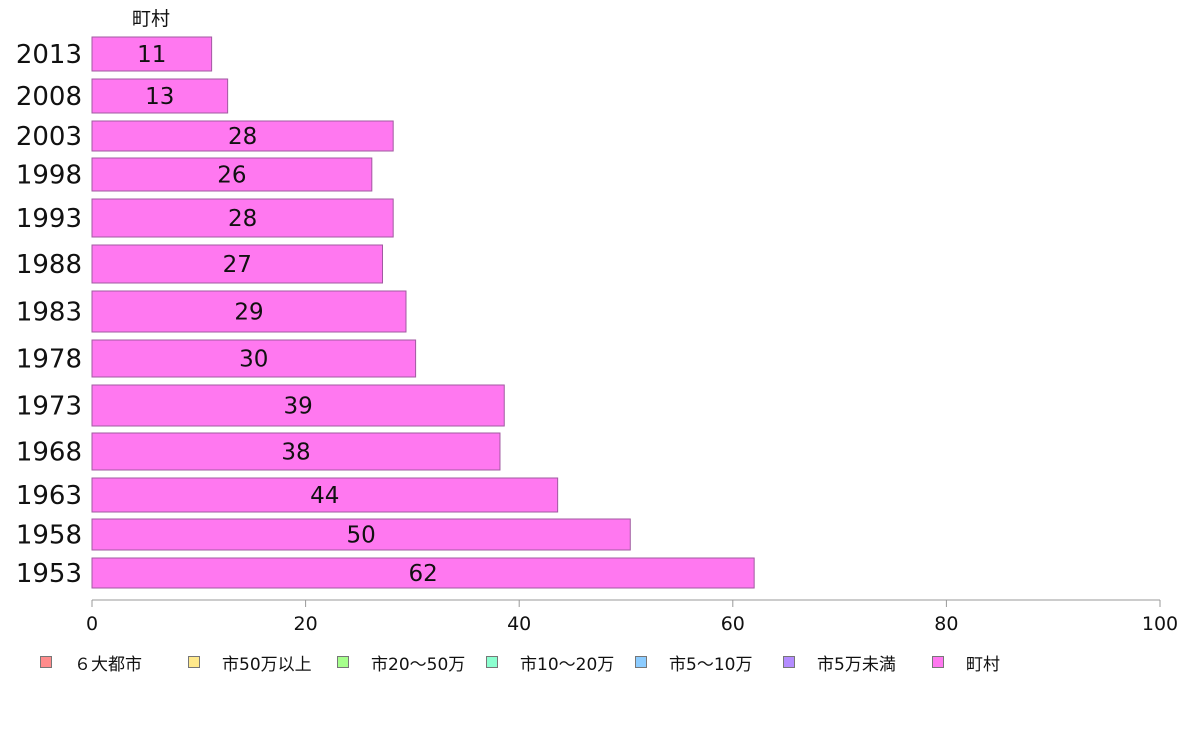 The image size is (1188, 736). I want to click on x-tick-label-80: 80, so click(946, 624).